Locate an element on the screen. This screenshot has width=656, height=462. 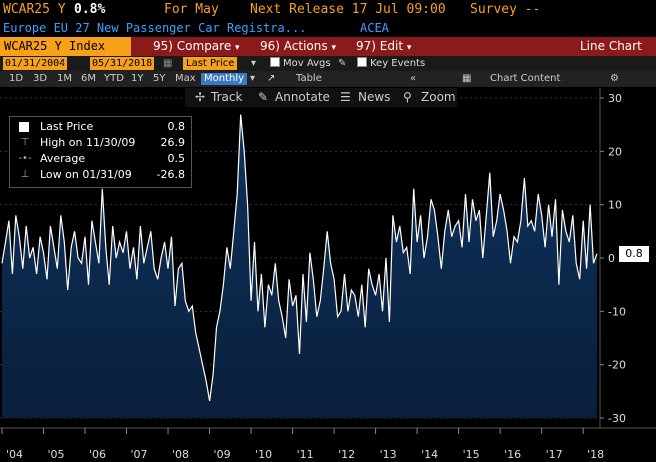
end-date-input: 05/31/2018 is located at coordinates (122, 63).